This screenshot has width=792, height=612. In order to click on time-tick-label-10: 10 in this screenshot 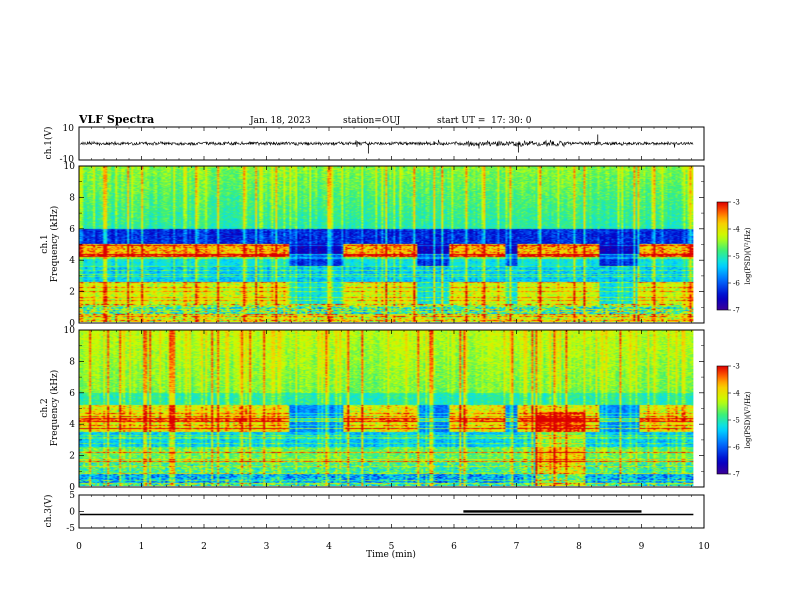, I will do `click(704, 547)`.